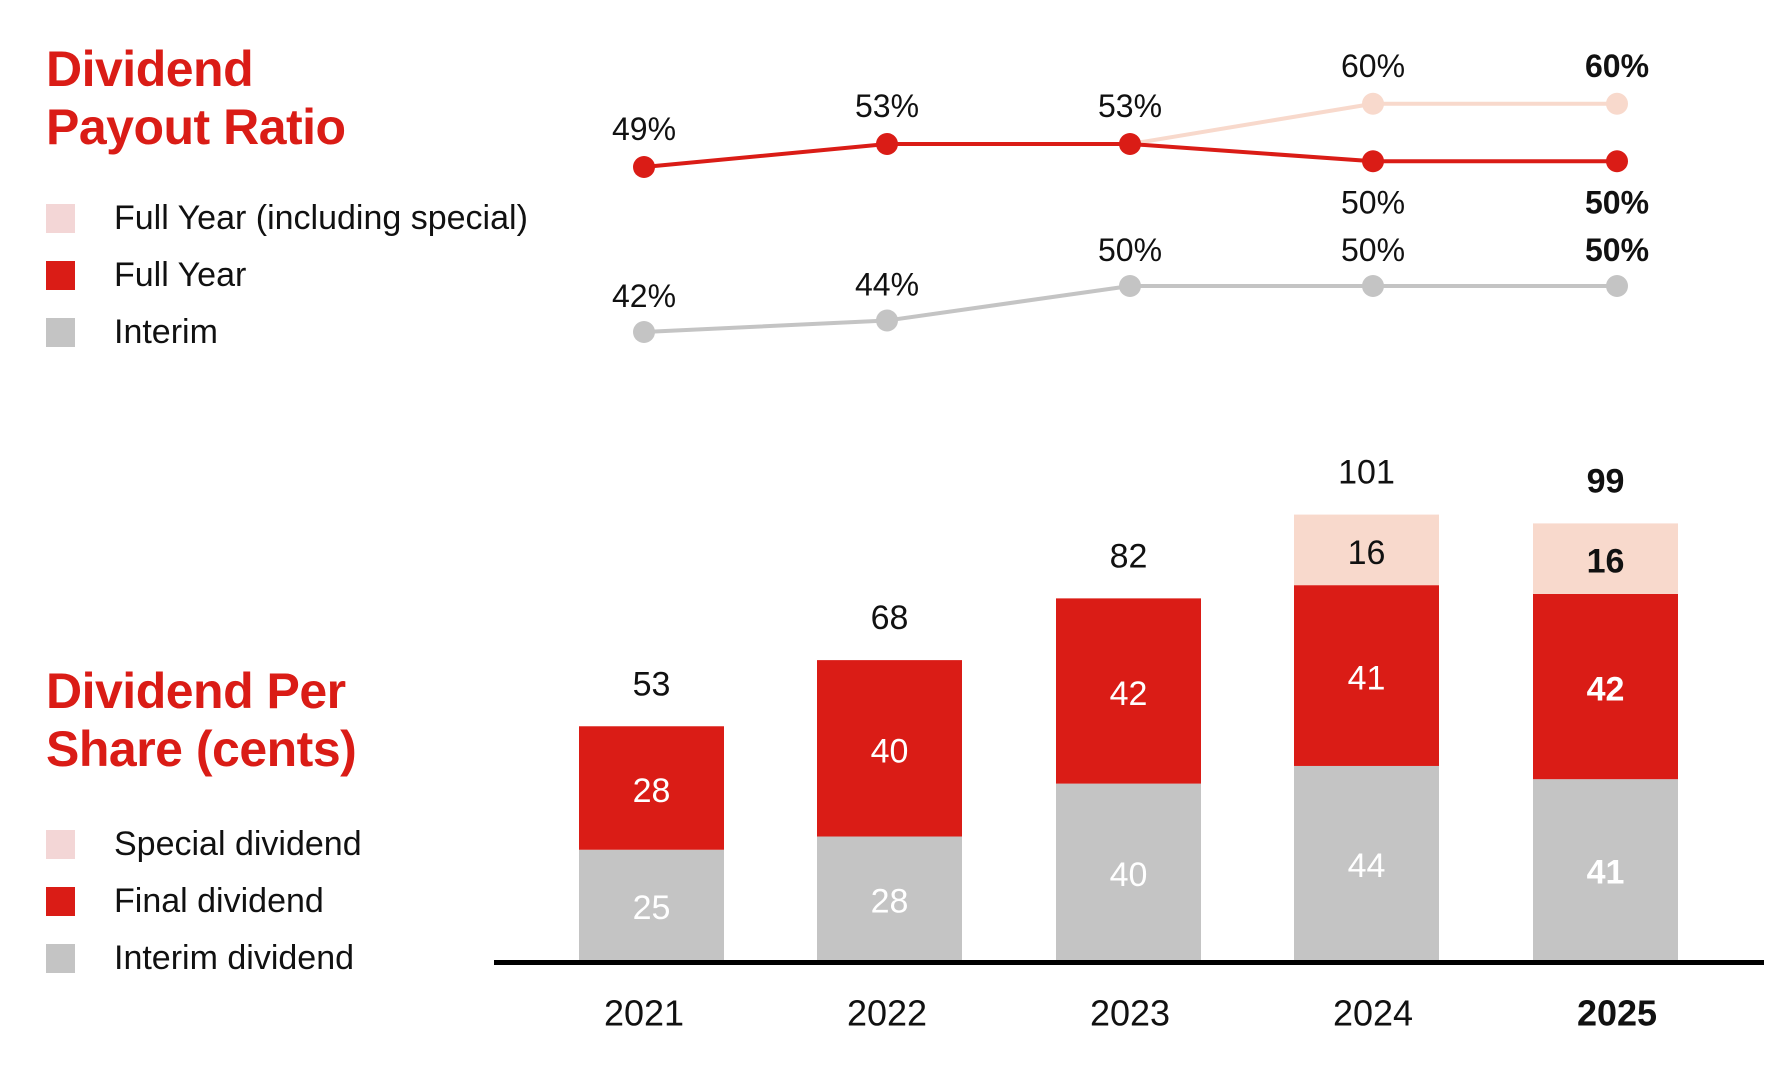  Describe the element at coordinates (644, 296) in the screenshot. I see `data-label-interim-2021: 42%` at that location.